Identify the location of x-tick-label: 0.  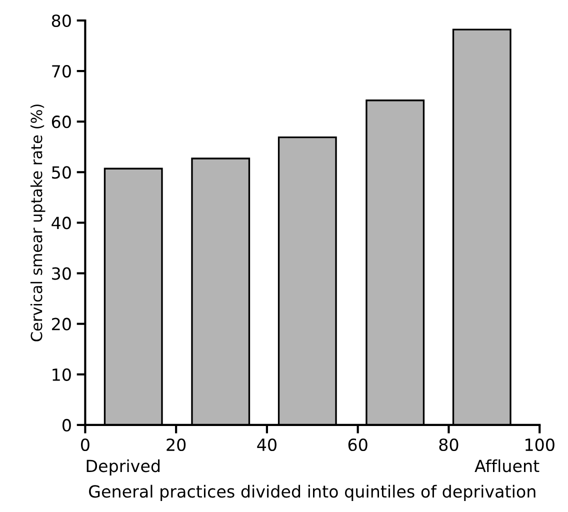
(85, 445).